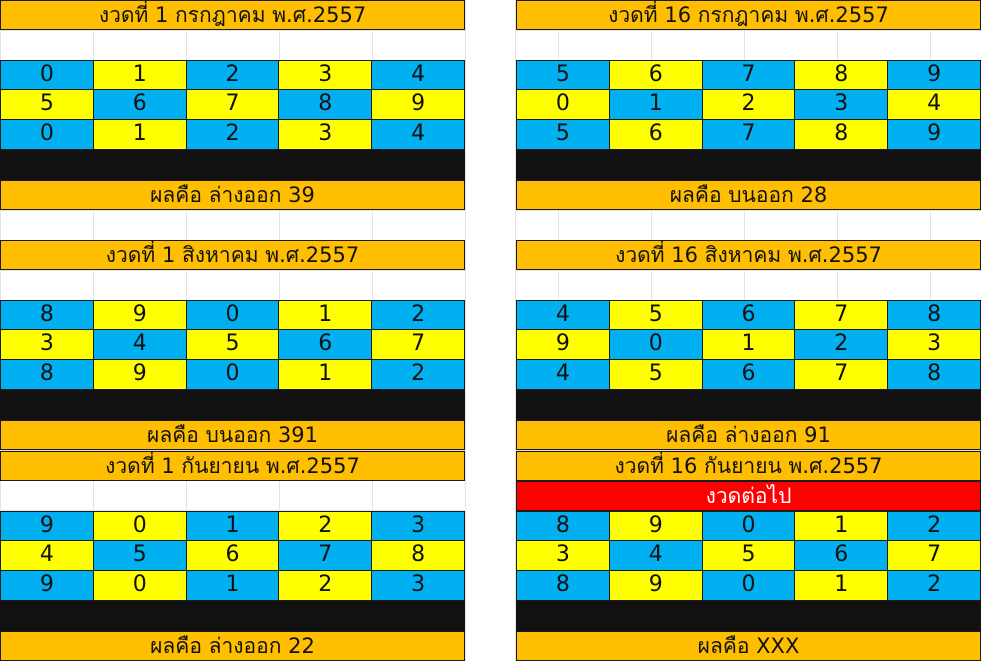 This screenshot has height=661, width=982. I want to click on draw-result: ผลคือ ล่างออก 22, so click(232, 646).